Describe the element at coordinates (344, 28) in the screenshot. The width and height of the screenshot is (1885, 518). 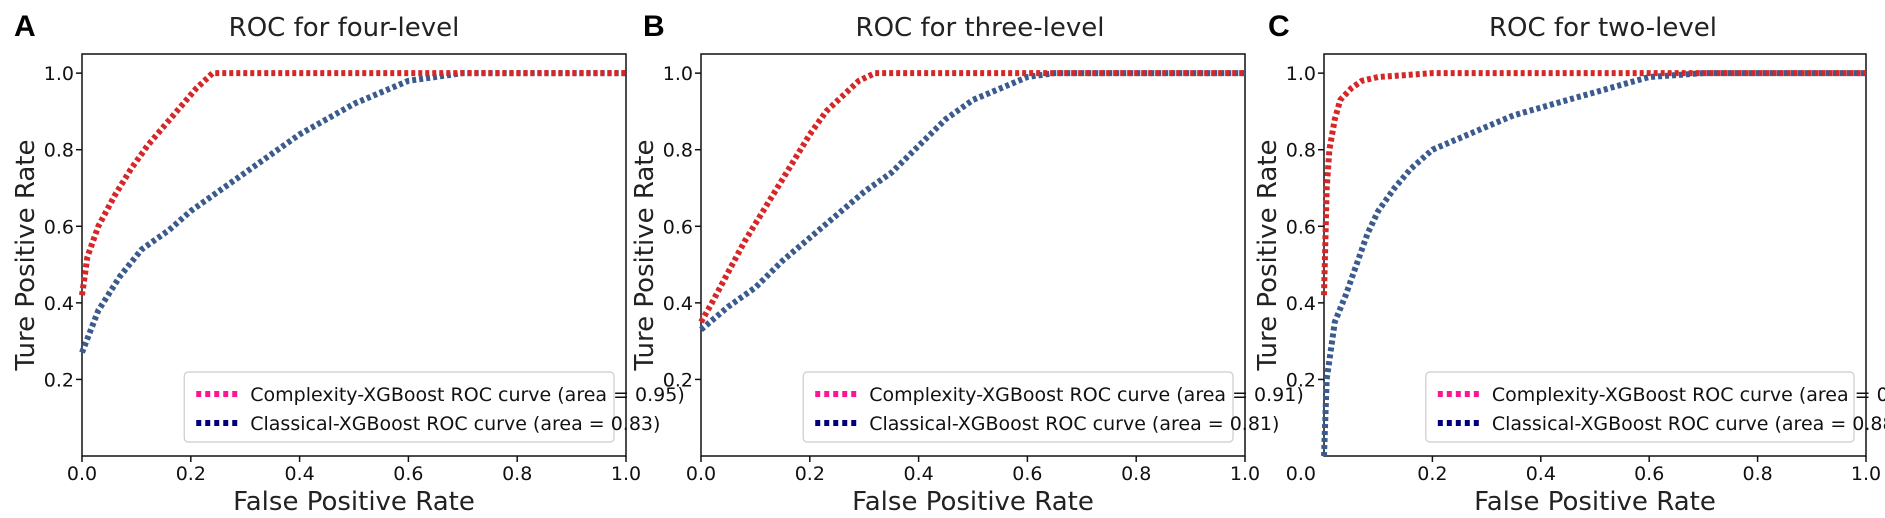
I see `chart-title: ROC for four-level` at that location.